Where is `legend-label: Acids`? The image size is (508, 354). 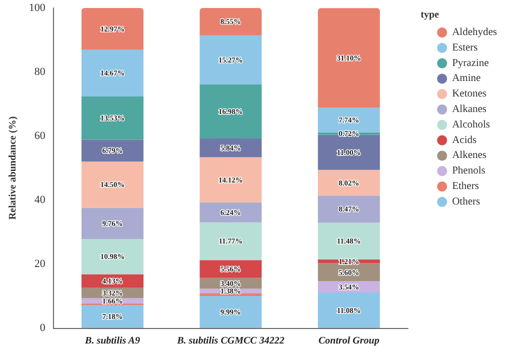 legend-label: Acids is located at coordinates (464, 140).